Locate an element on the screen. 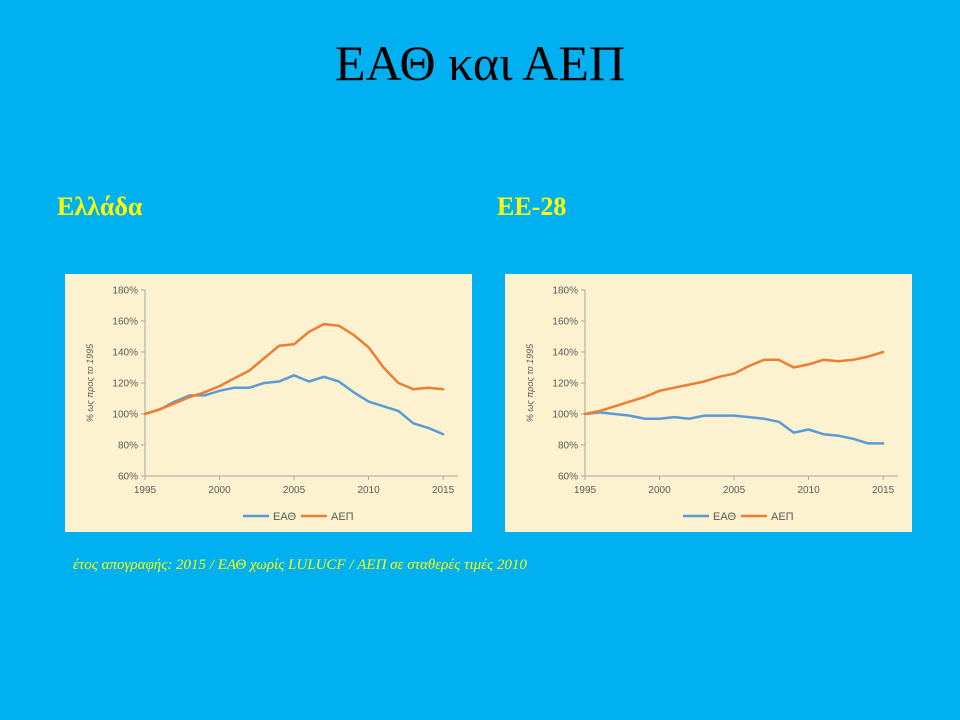  slide-title: ΕΑΘ και ΑΕΠ is located at coordinates (480, 63).